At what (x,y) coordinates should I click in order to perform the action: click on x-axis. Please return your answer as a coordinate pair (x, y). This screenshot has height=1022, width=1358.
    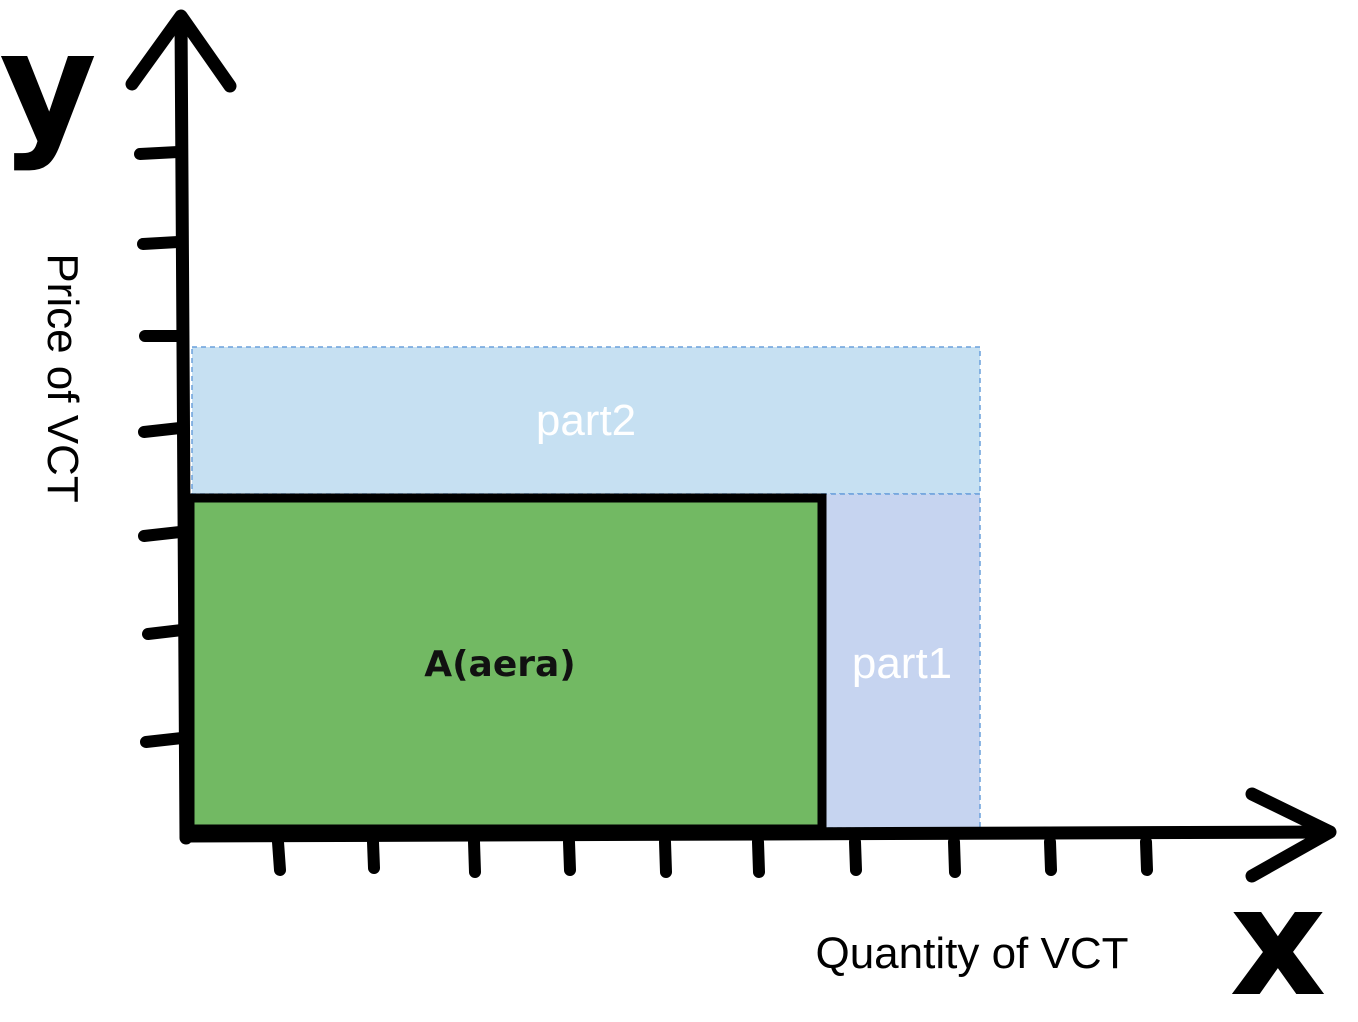
    Looking at the image, I should click on (758, 835).